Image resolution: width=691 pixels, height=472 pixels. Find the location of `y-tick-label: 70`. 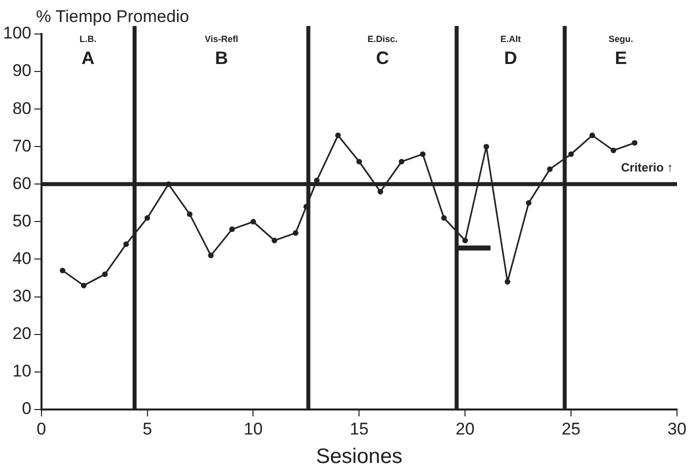

y-tick-label: 70 is located at coordinates (22, 146).